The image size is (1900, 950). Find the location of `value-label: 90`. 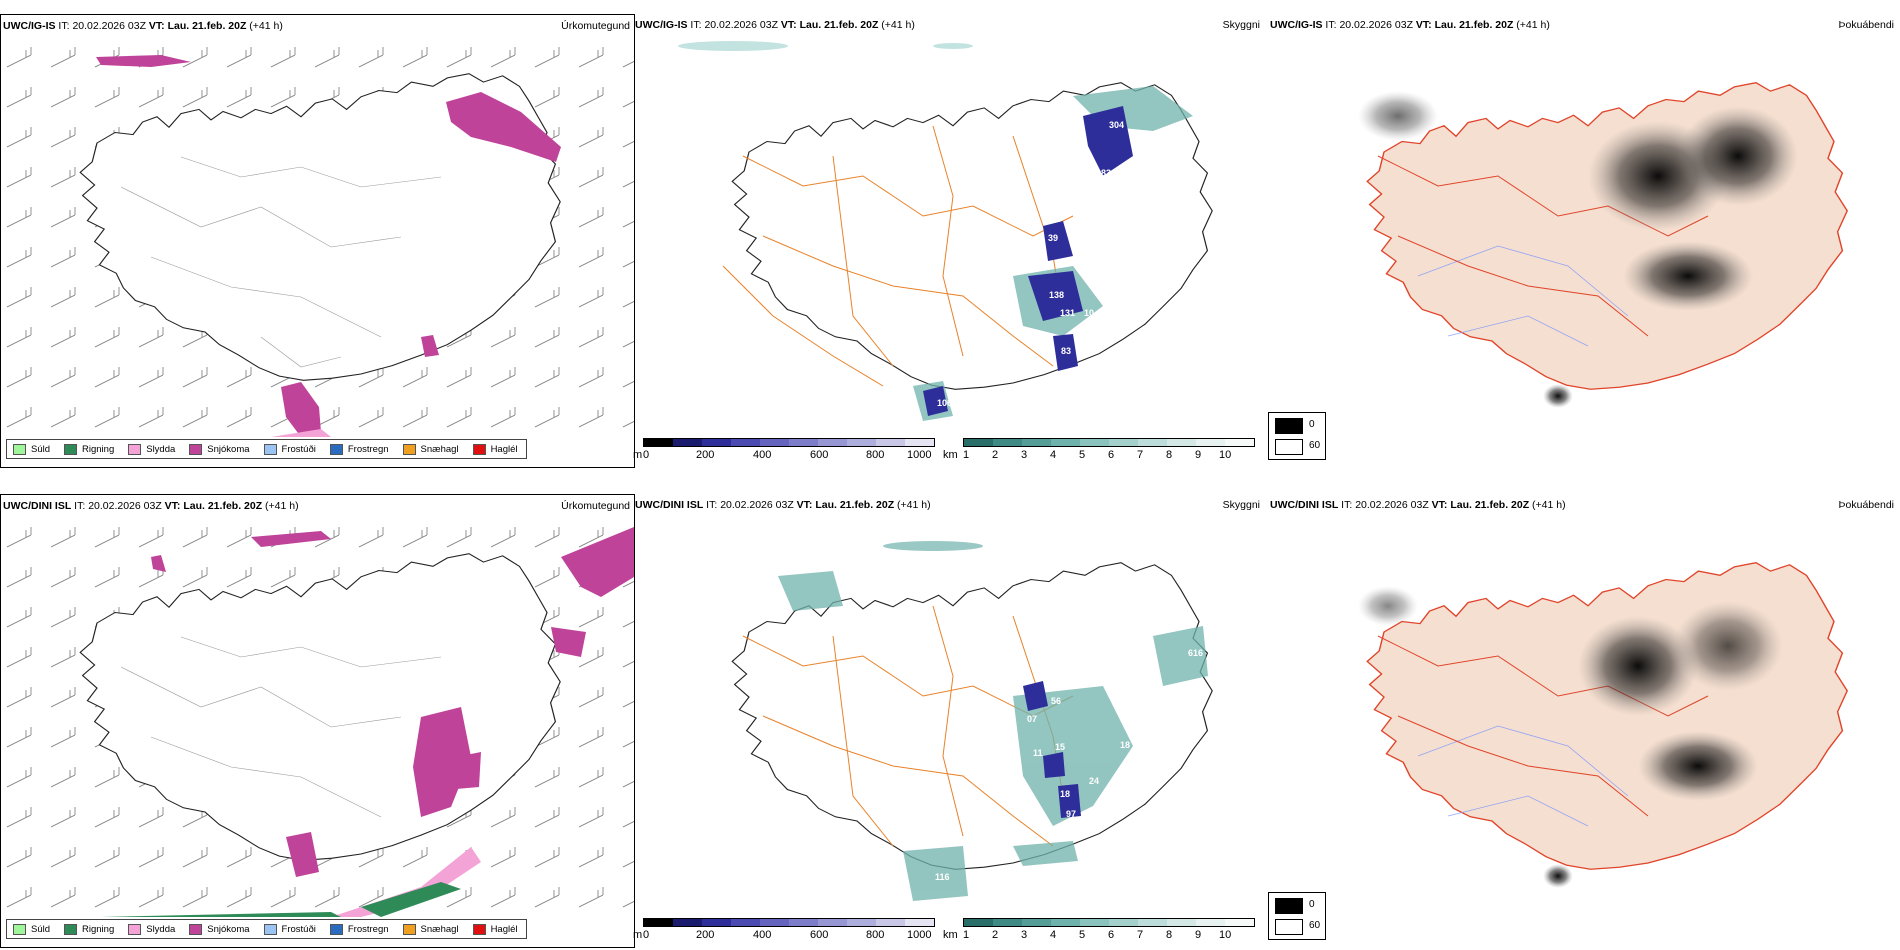

value-label: 90 is located at coordinates (1153, 159).